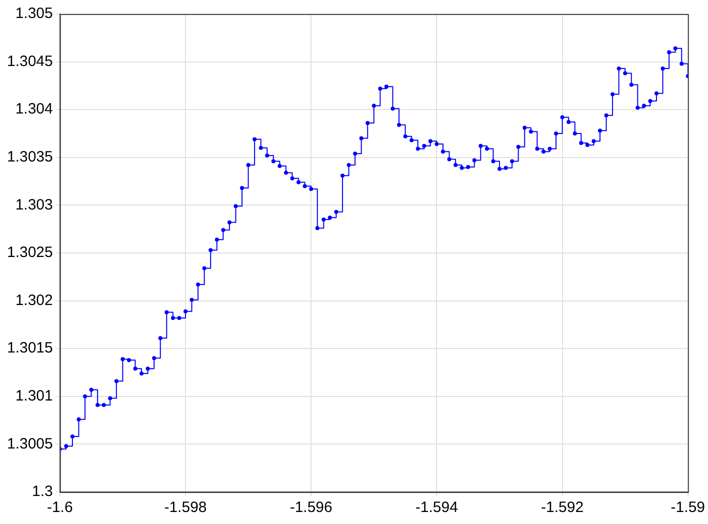  I want to click on x-tick-label: -1.596, so click(311, 507).